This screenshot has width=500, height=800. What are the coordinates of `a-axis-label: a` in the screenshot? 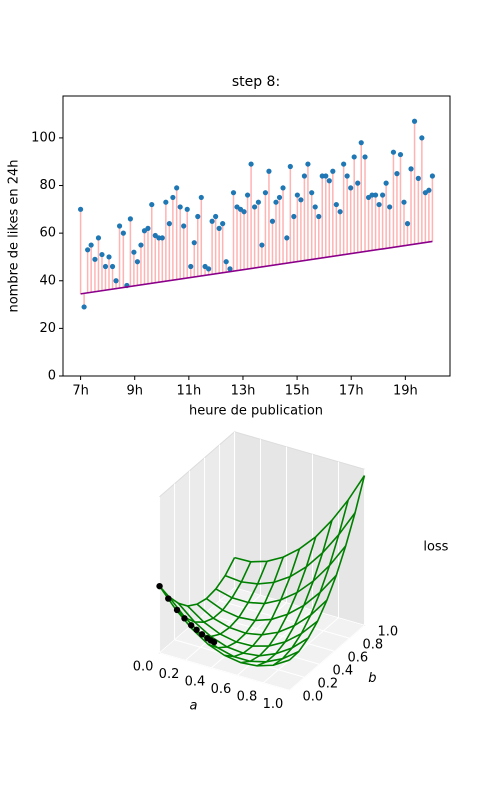 It's located at (194, 705).